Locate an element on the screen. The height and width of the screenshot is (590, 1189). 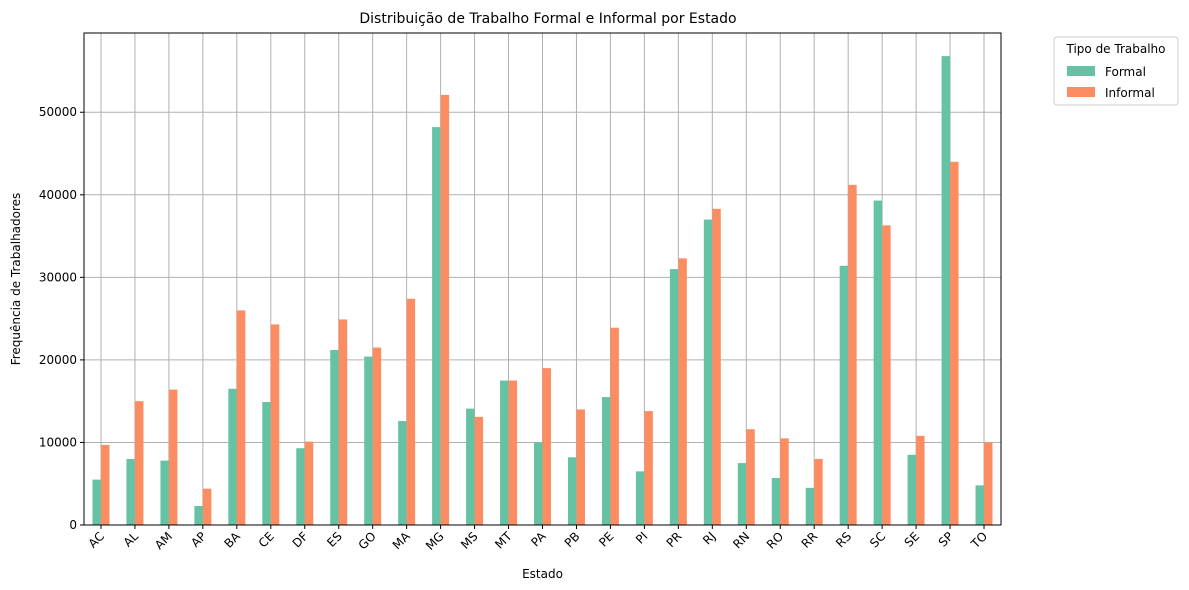
x-tick-label: TO is located at coordinates (979, 540).